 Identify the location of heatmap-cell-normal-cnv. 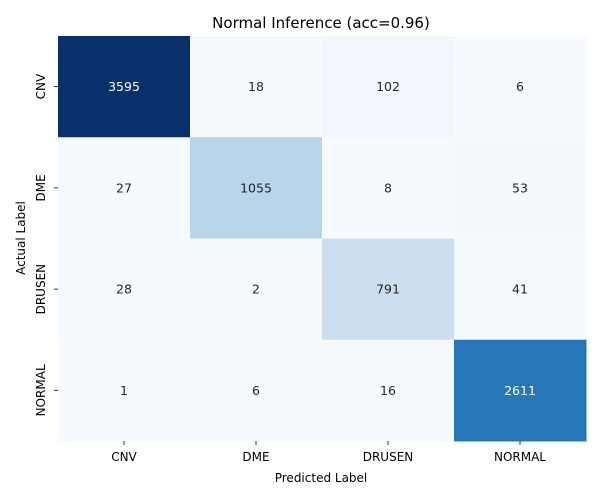
(124, 390).